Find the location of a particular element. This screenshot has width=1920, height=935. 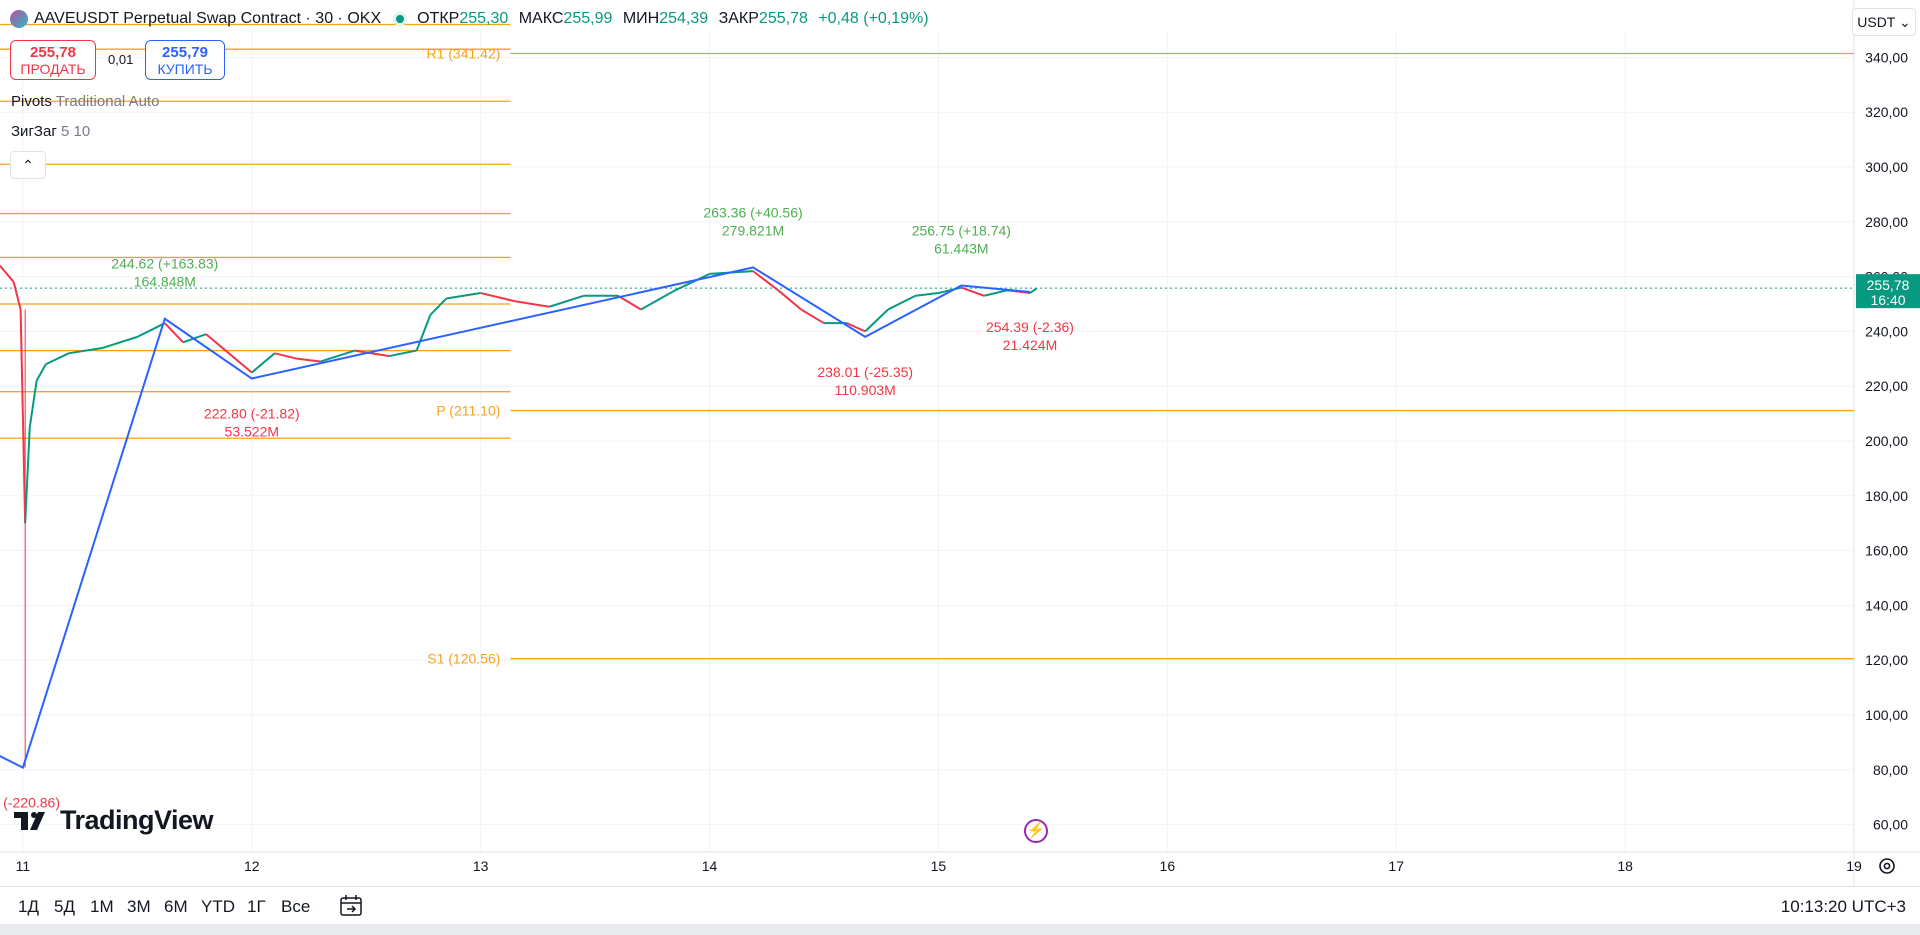

aave-logo-icon is located at coordinates (19, 19).